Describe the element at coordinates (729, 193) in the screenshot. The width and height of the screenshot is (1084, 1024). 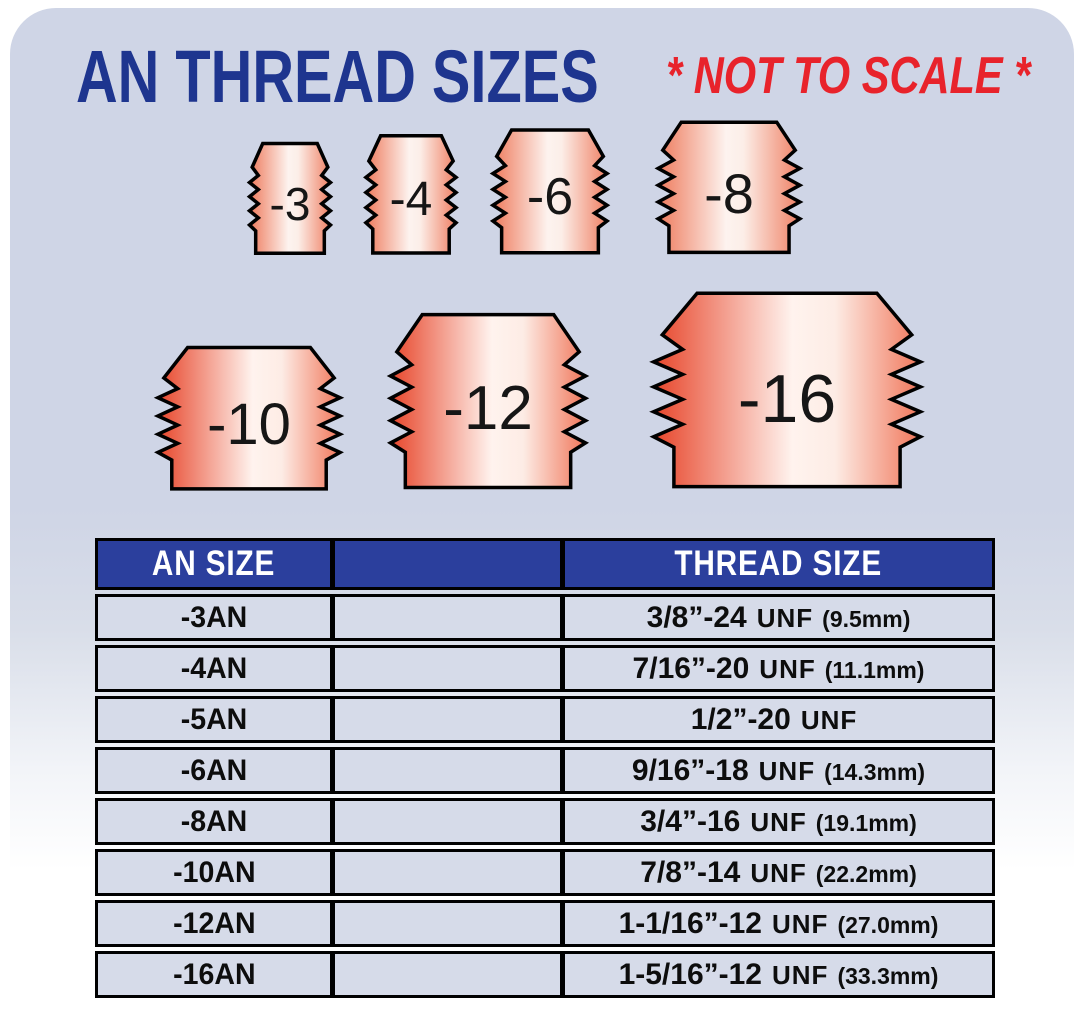
I see `fitting-label: -8` at that location.